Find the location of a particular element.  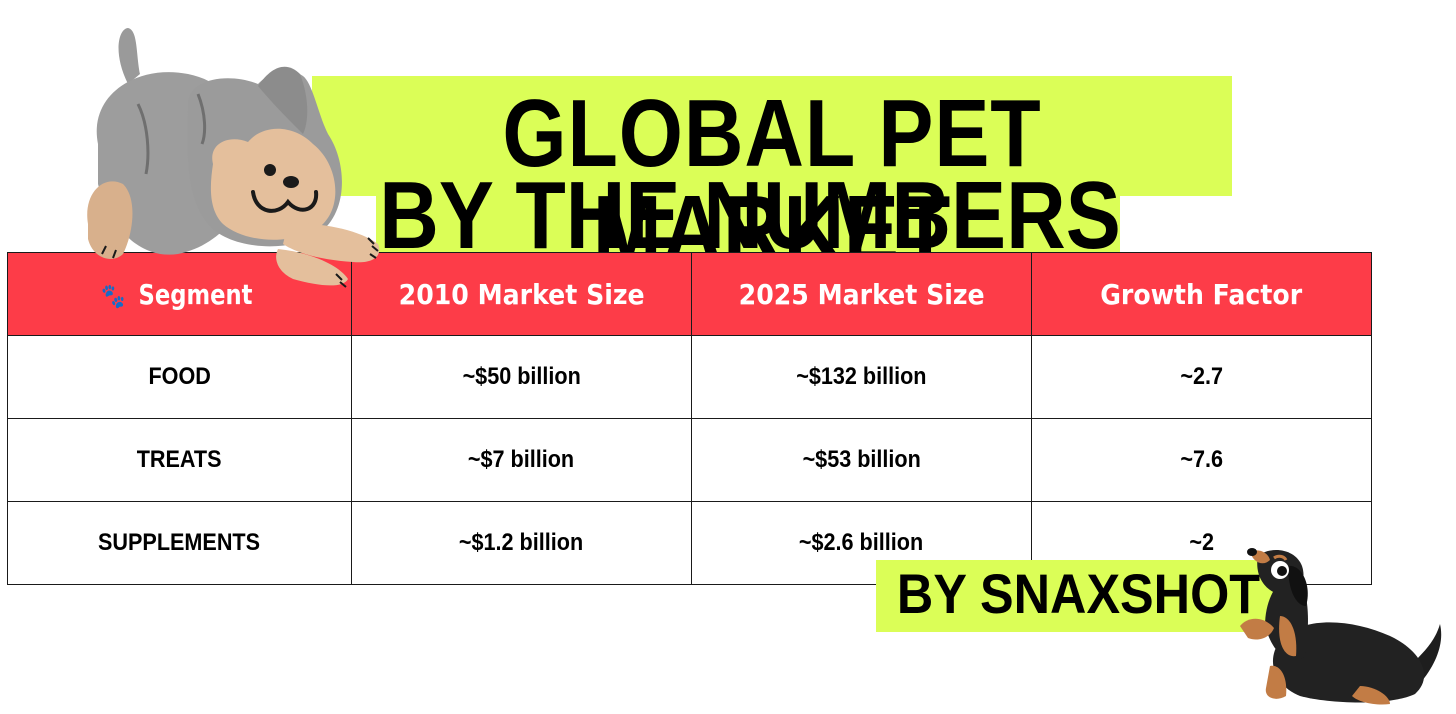

cell-value: ~$53 billion is located at coordinates (861, 459).